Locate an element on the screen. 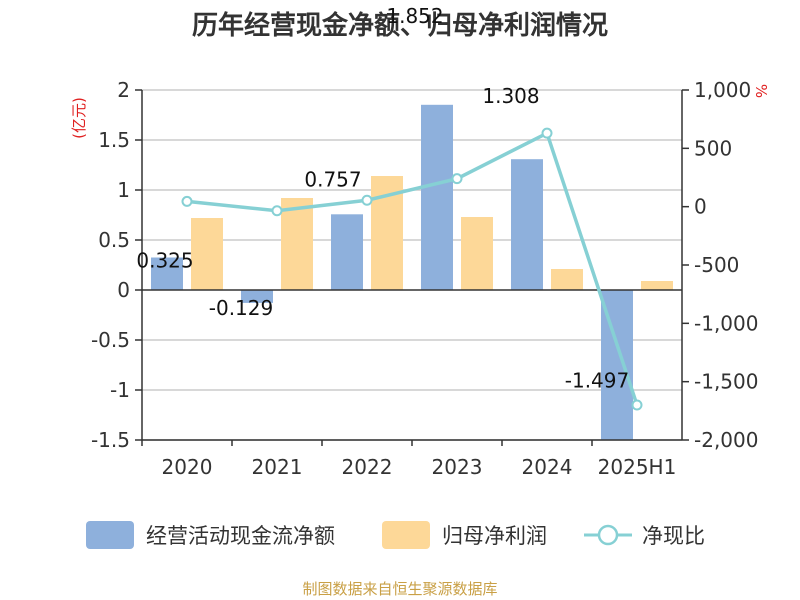  legend: 经营活动现金流净额 归母净利润 净现比 is located at coordinates (395, 535).